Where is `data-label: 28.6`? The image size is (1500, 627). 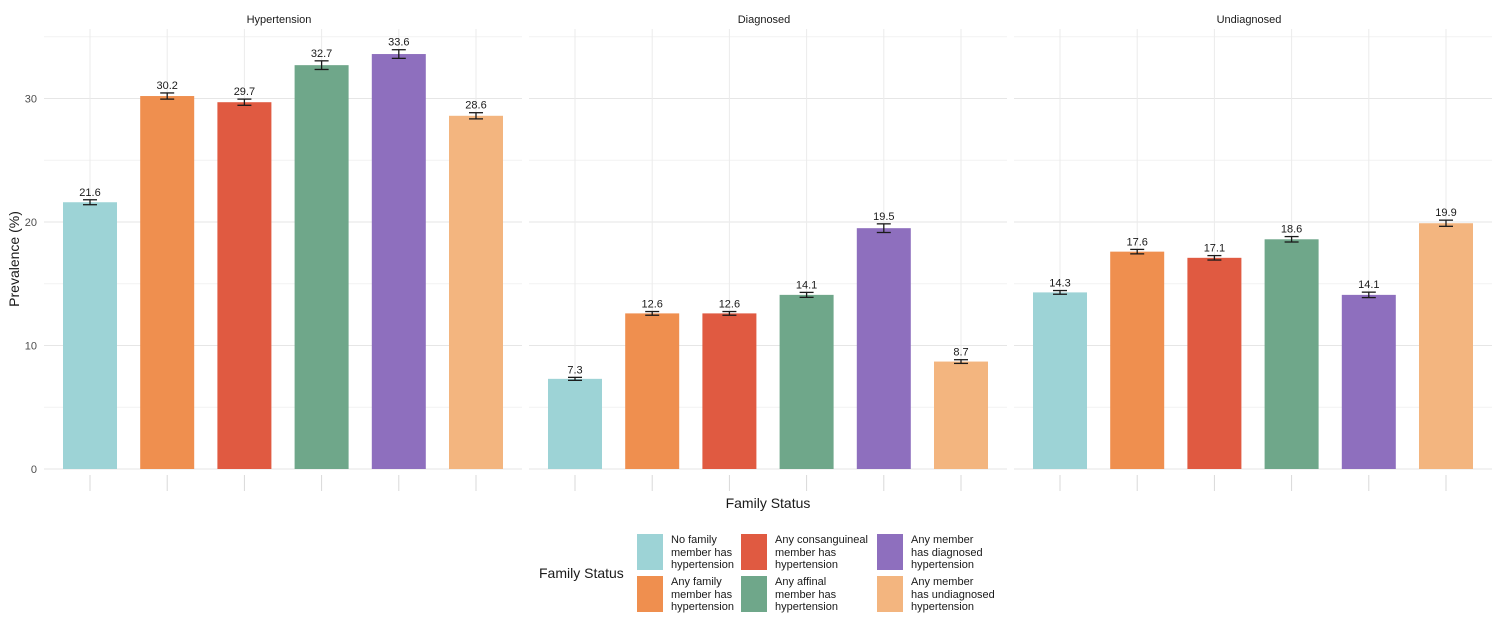 data-label: 28.6 is located at coordinates (475, 106).